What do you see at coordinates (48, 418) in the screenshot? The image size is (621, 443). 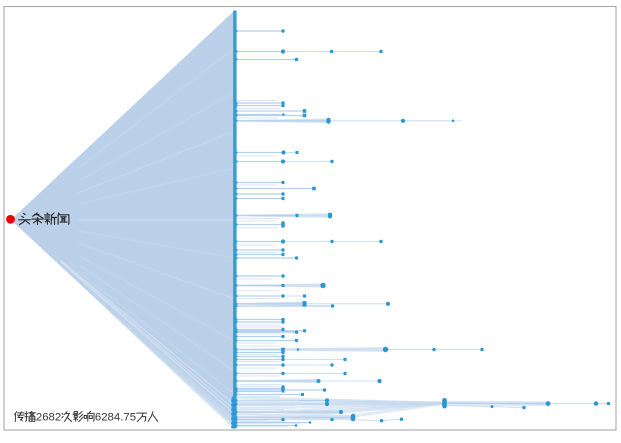 I see `svg-text: 2682` at bounding box center [48, 418].